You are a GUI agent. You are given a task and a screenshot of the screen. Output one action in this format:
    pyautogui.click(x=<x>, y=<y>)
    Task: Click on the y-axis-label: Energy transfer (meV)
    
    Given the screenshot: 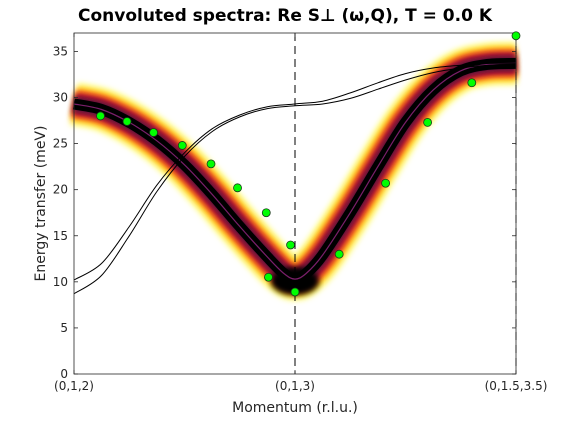 What is the action you would take?
    pyautogui.click(x=41, y=204)
    